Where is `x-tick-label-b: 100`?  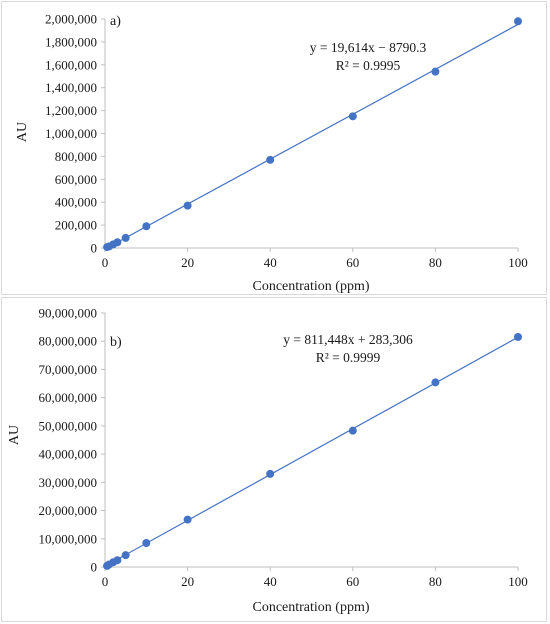
x-tick-label-b: 100 is located at coordinates (518, 581).